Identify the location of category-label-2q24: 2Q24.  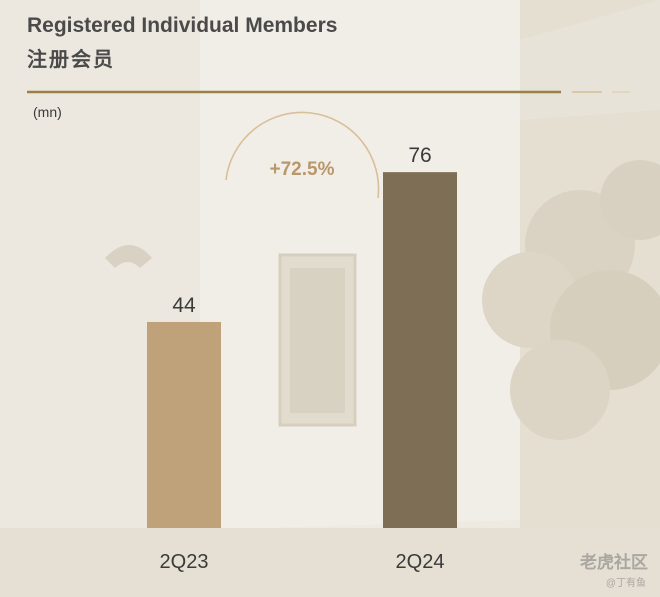
(420, 562).